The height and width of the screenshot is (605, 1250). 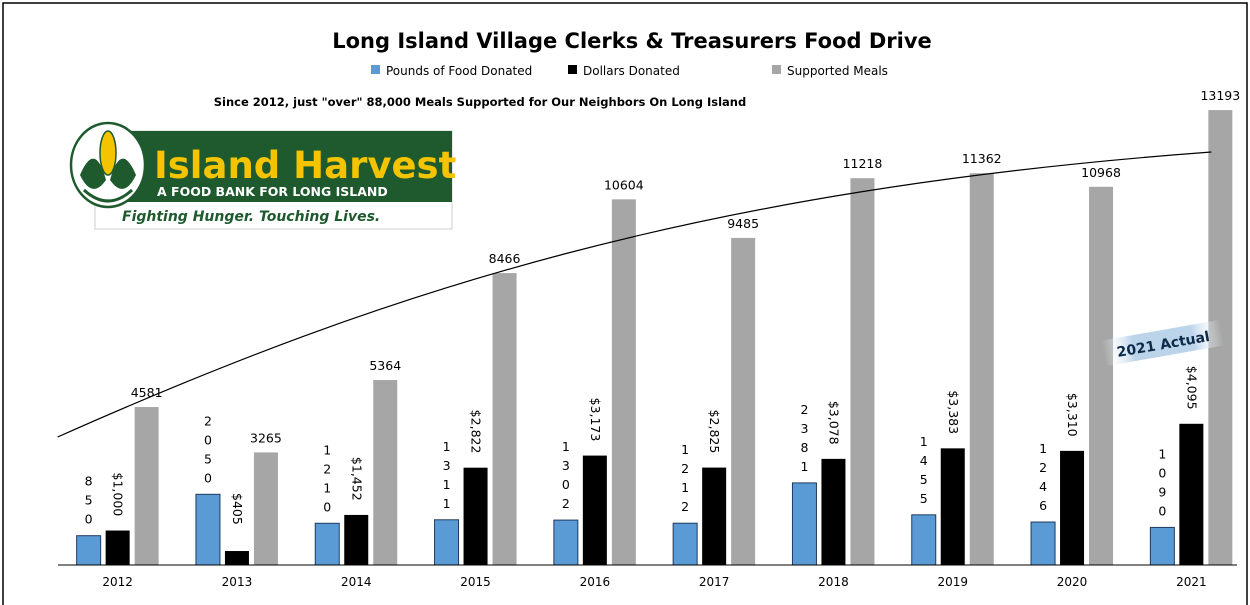 I want to click on logo-tagline: Fighting Hunger. Touching Lives., so click(x=251, y=217).